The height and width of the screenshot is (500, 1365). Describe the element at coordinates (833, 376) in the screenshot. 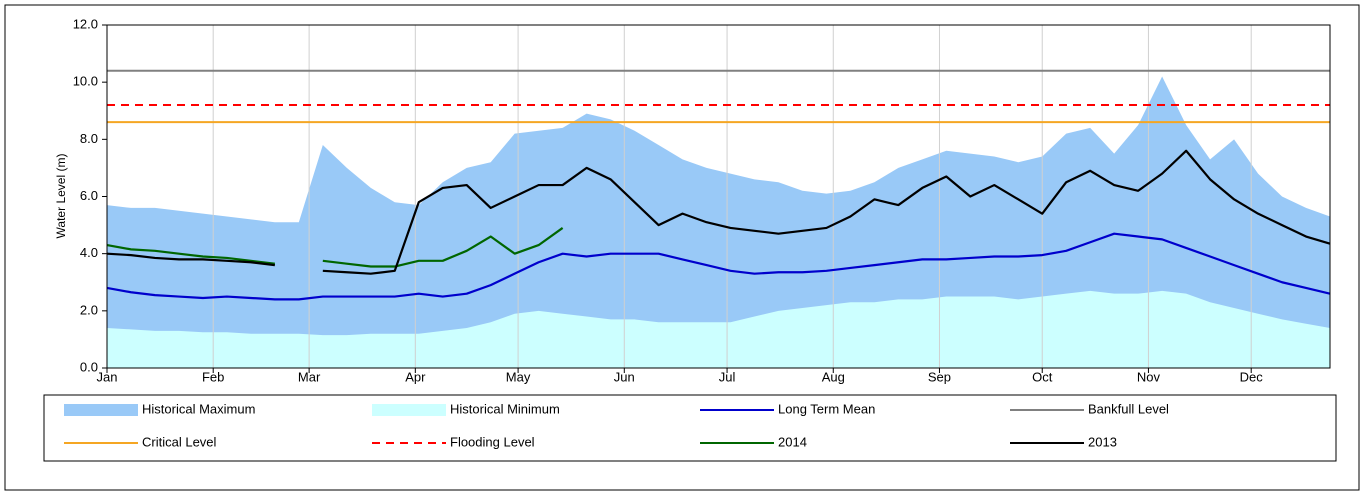

I see `x-tick-label: Aug` at that location.